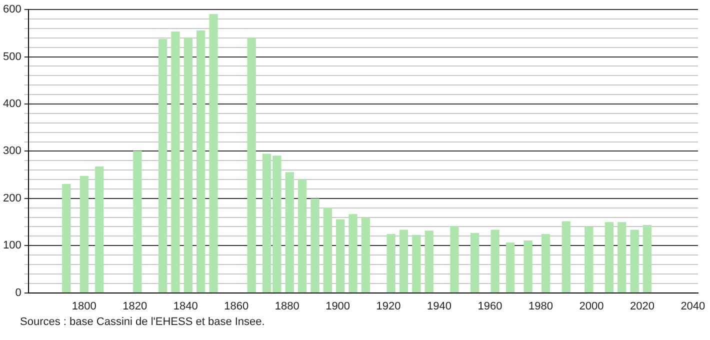 The height and width of the screenshot is (340, 710). What do you see at coordinates (143, 322) in the screenshot?
I see `source-note: Sources : base Cassini de l'EHESS et base Insee.` at bounding box center [143, 322].